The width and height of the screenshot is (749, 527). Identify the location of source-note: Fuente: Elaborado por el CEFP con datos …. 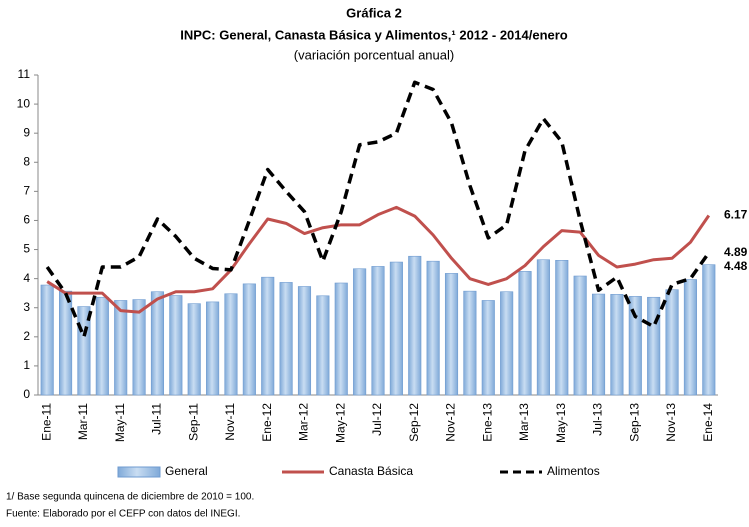
(123, 514).